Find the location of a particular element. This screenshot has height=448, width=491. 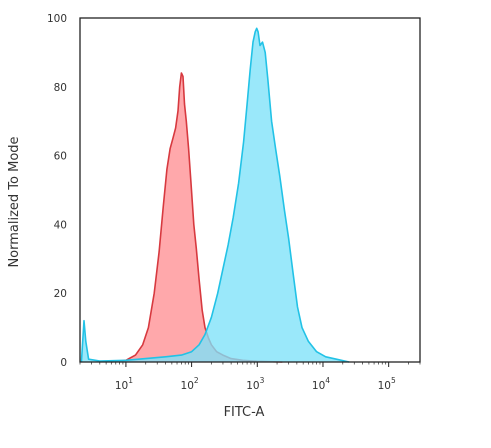

y-tick-label: 60 is located at coordinates (60, 157).